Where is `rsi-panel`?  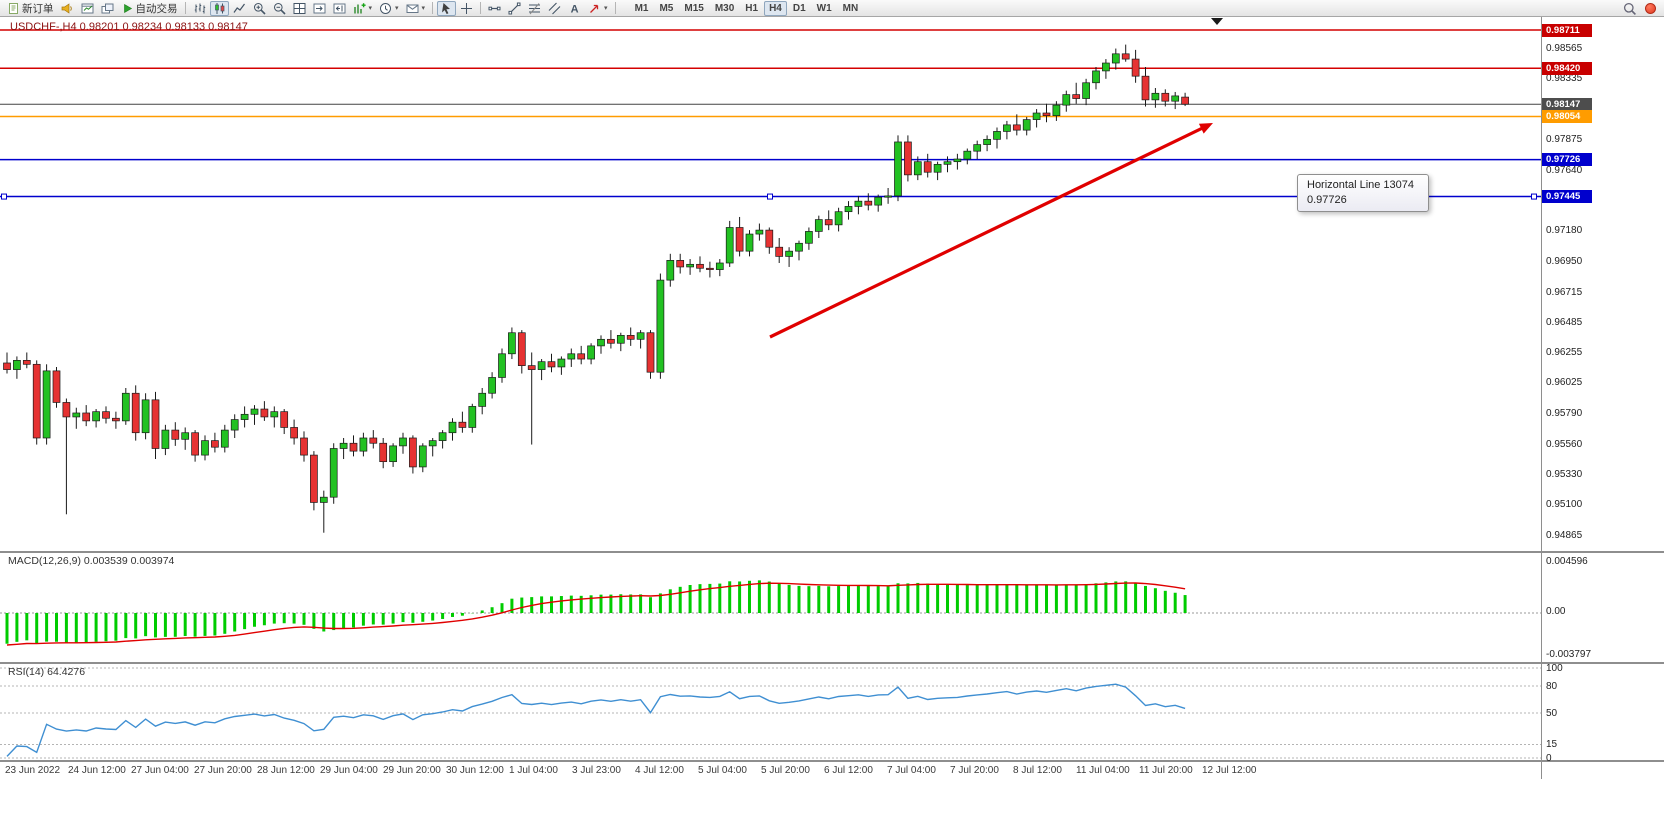
rsi-panel is located at coordinates (770, 712).